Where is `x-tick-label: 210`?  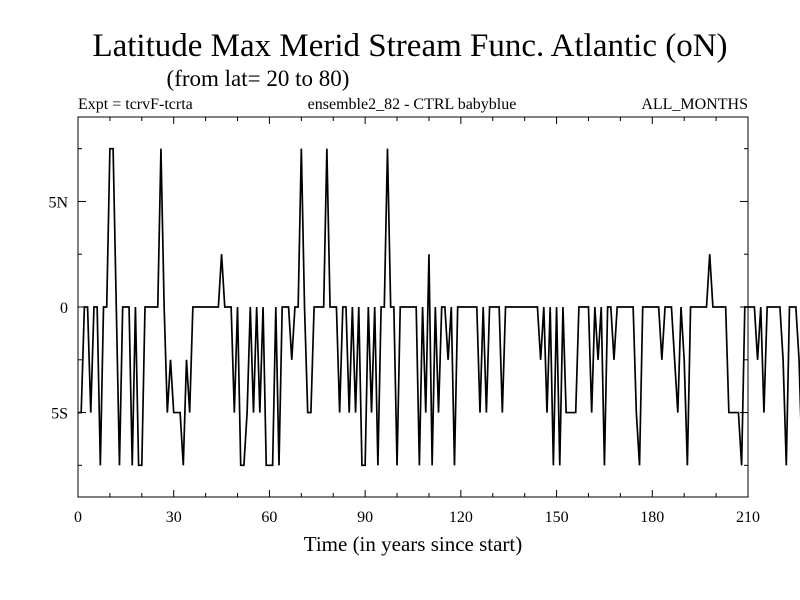 x-tick-label: 210 is located at coordinates (748, 517).